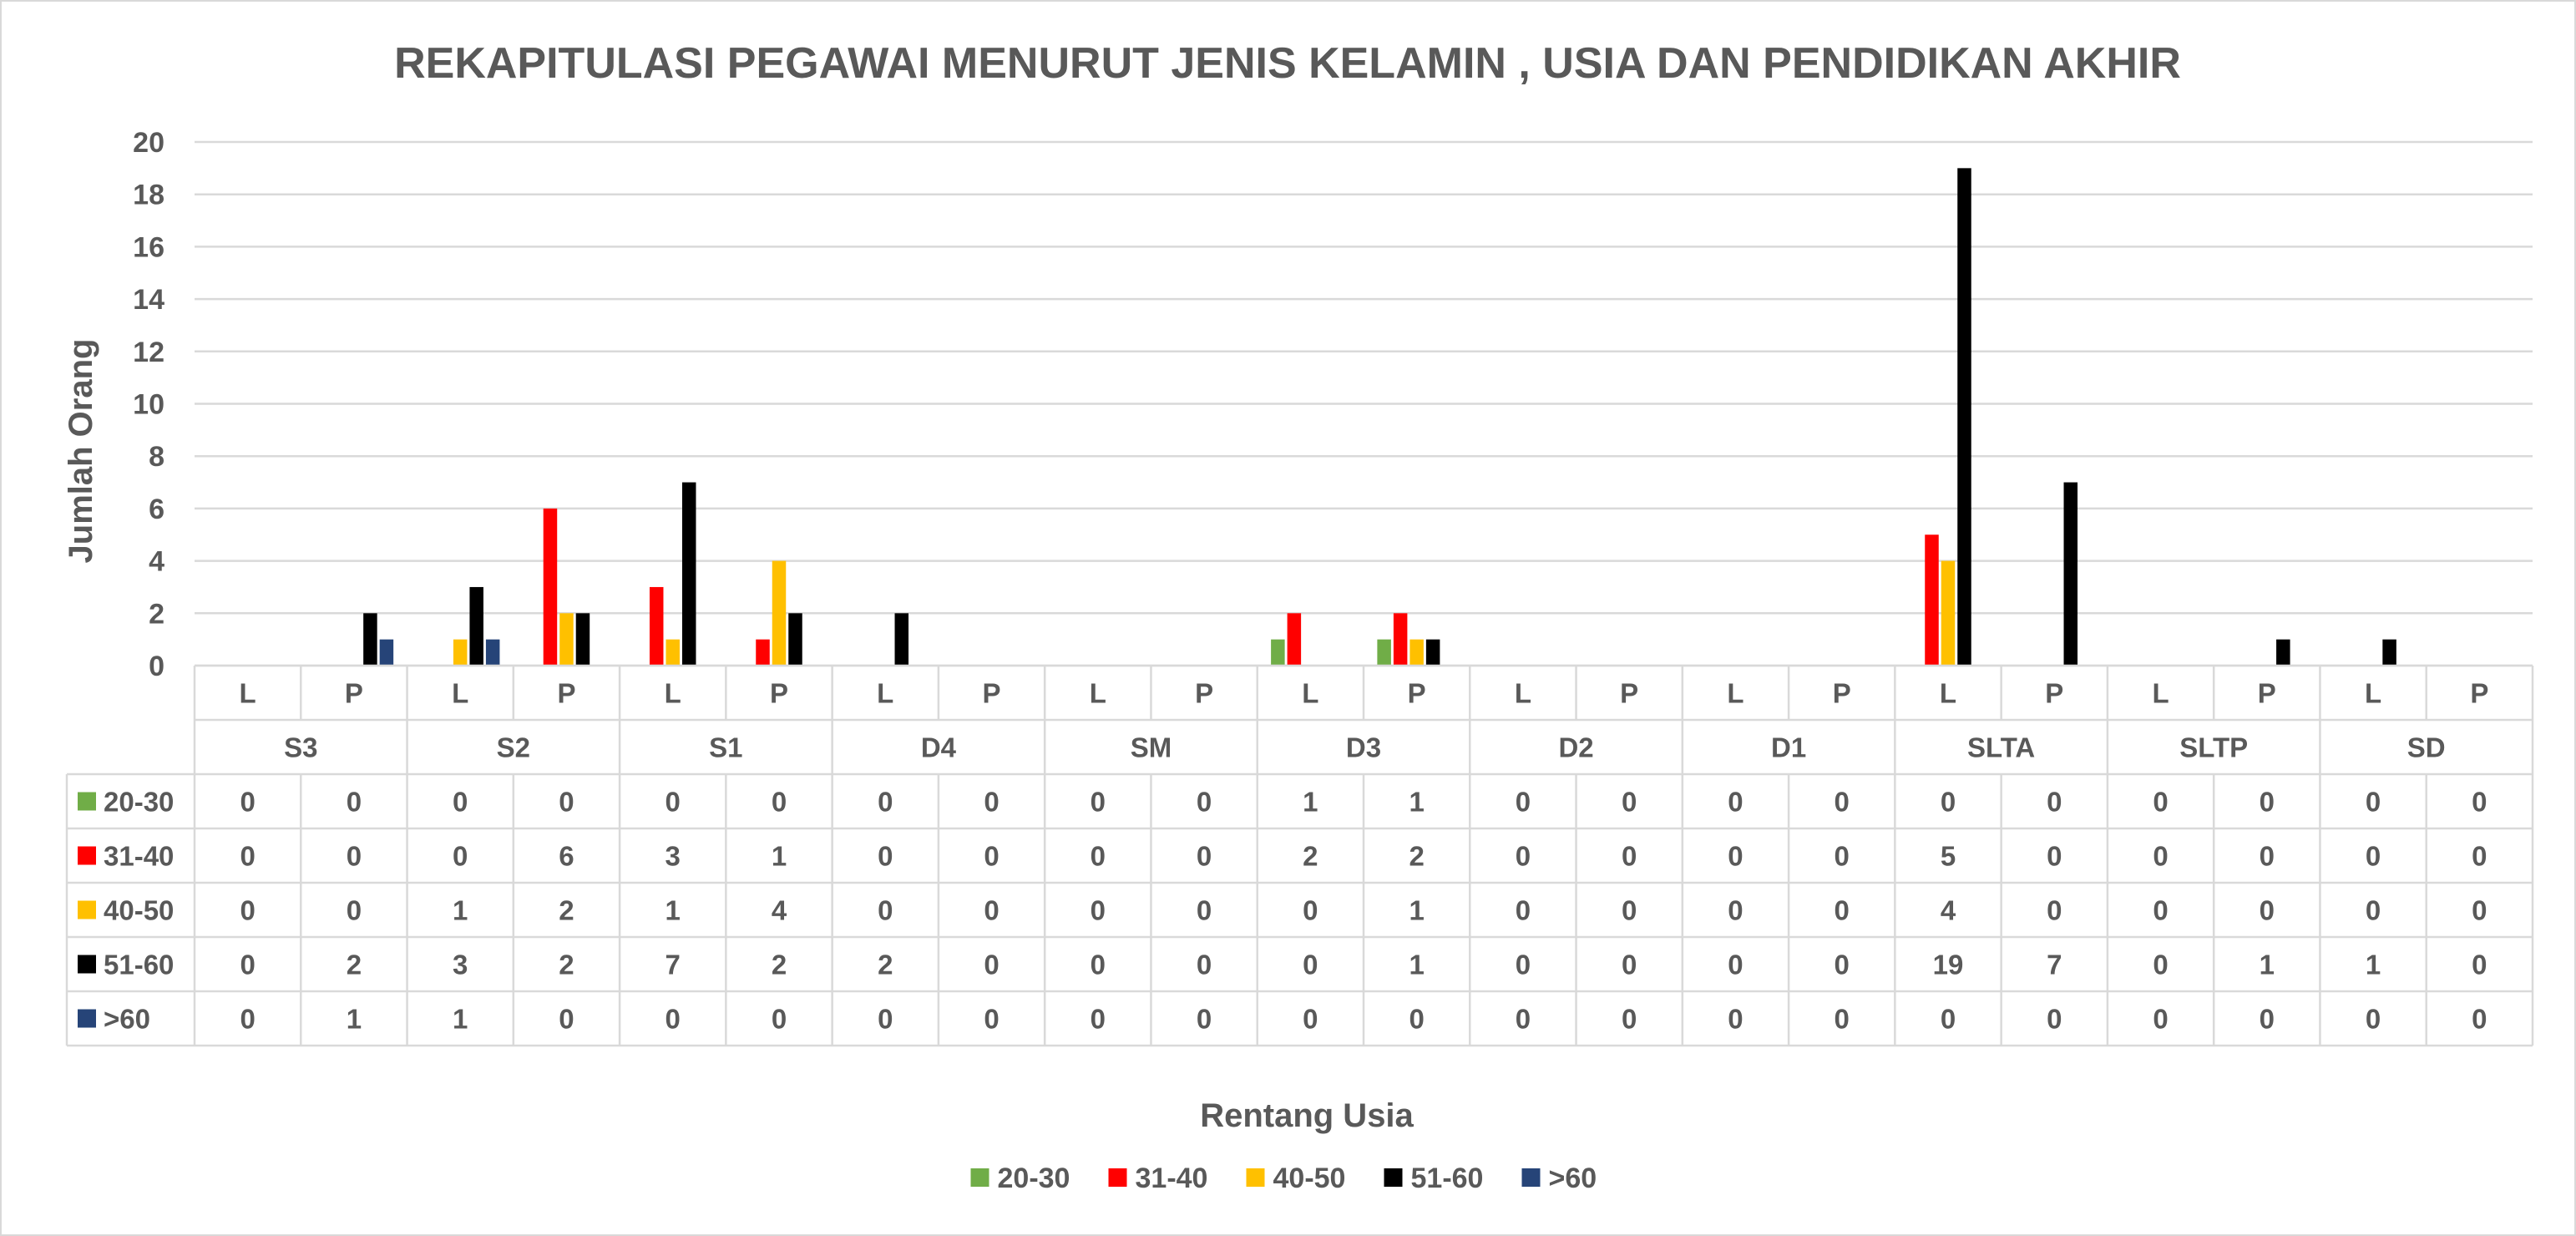  I want to click on bar-sd-l, so click(2389, 652).